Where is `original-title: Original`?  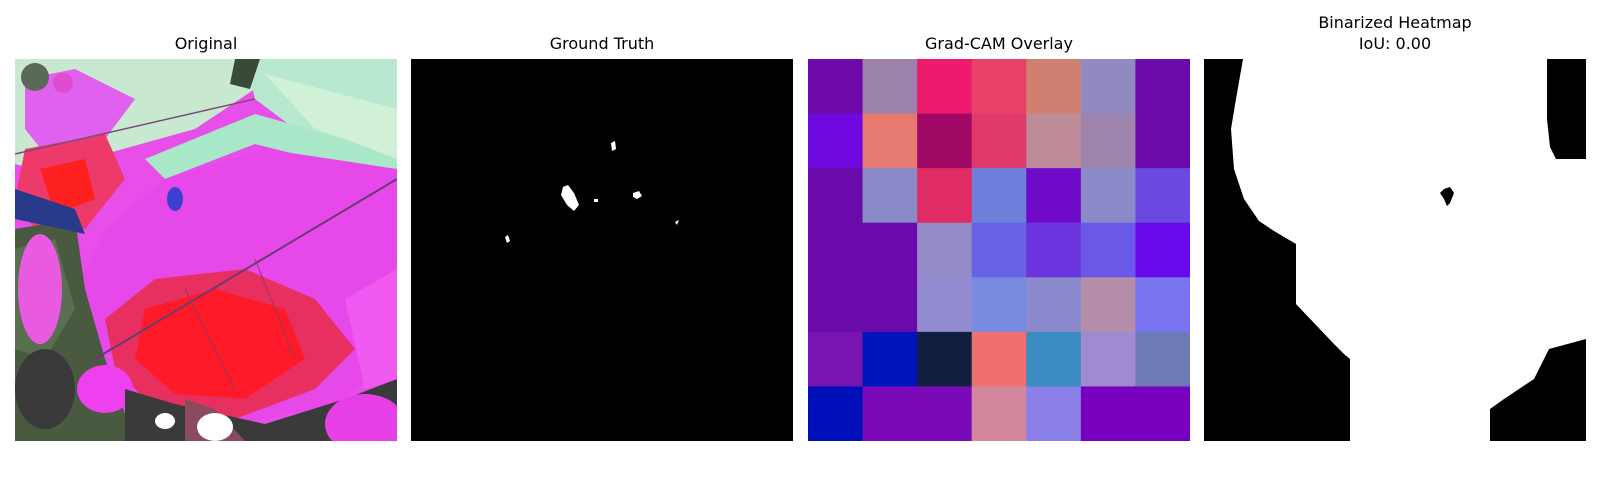
original-title: Original is located at coordinates (206, 43).